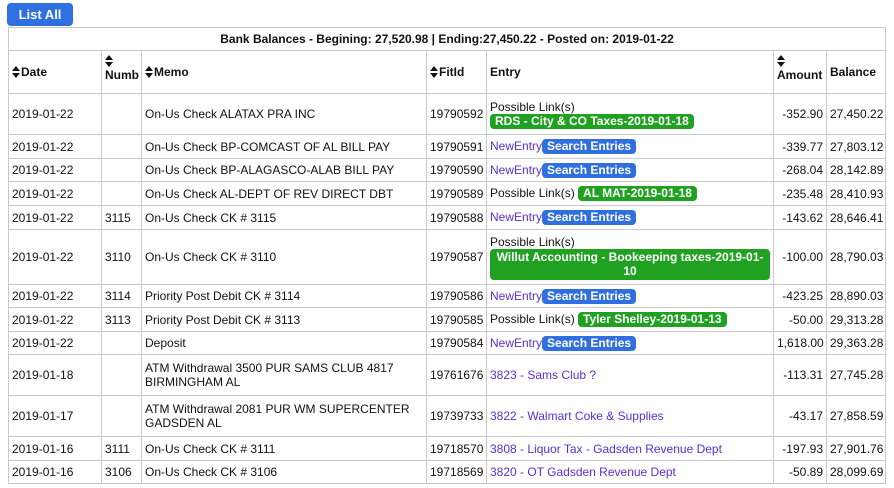  What do you see at coordinates (637, 193) in the screenshot?
I see `possible-link-button: AL MAT-2019-01-18` at bounding box center [637, 193].